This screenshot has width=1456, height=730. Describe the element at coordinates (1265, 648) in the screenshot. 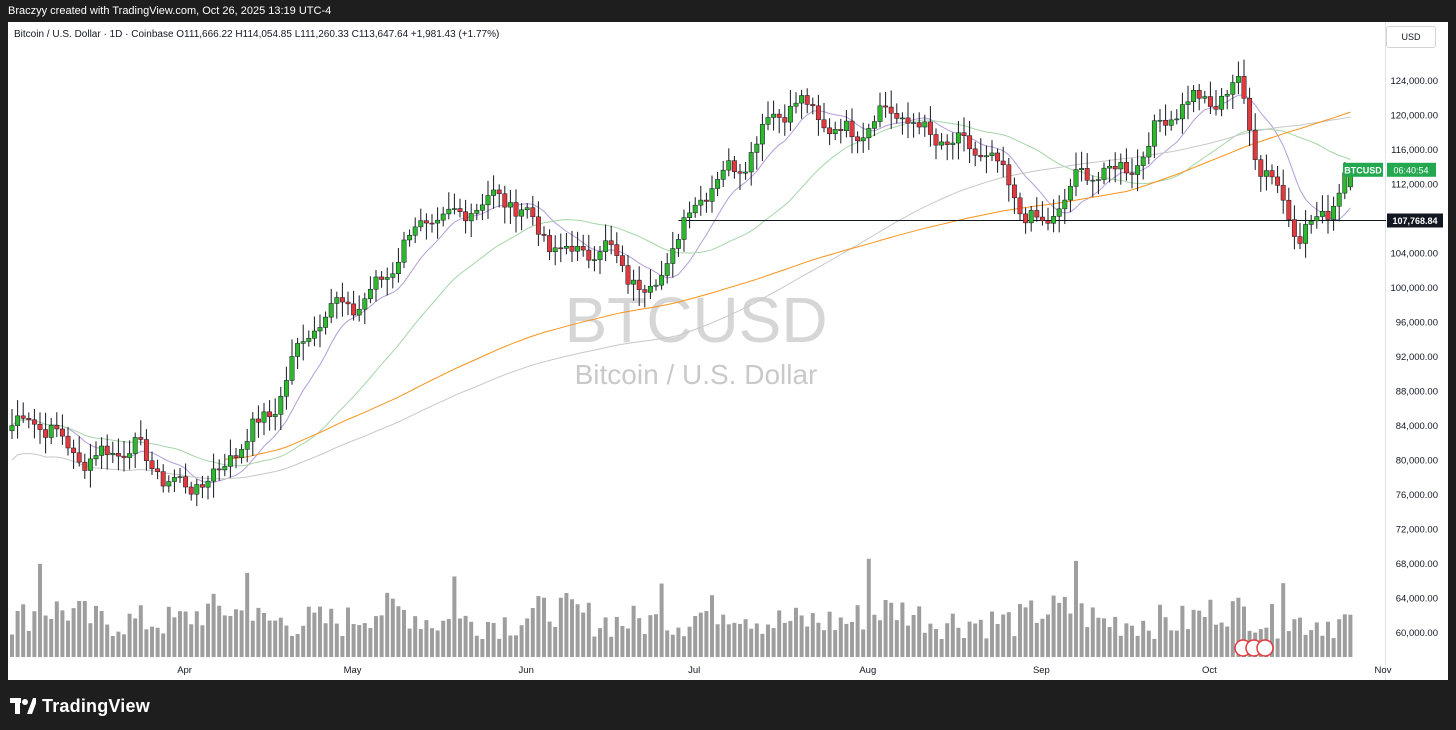

I see `economic-event-icon` at that location.